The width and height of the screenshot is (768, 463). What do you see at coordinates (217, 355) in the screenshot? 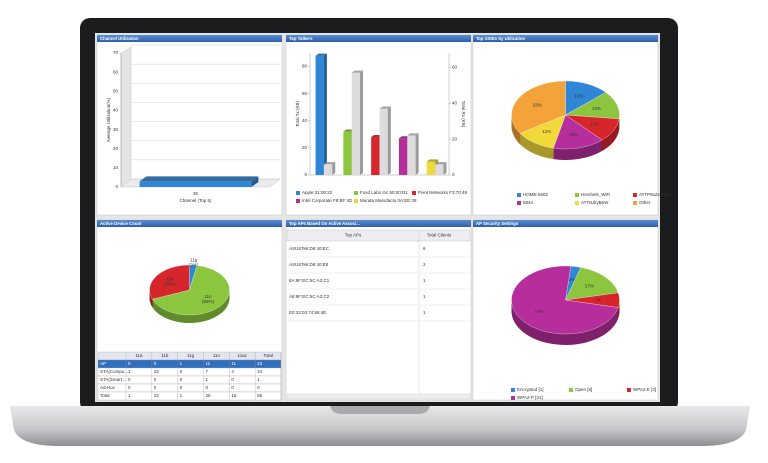
I see `column-header: 11n` at bounding box center [217, 355].